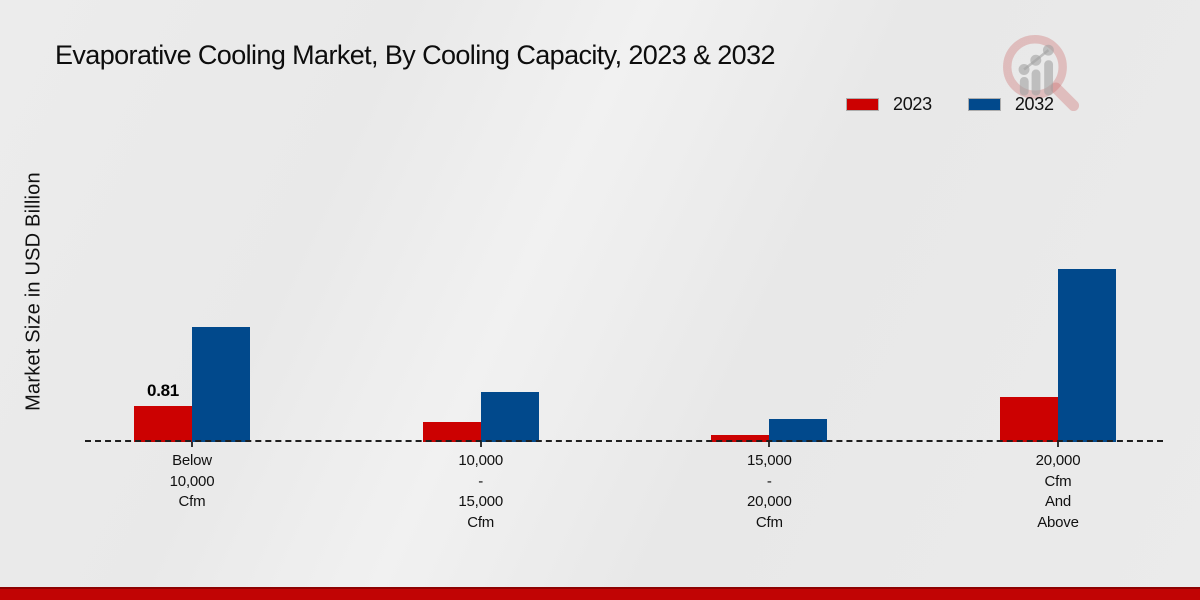 Image resolution: width=1200 pixels, height=600 pixels. What do you see at coordinates (769, 491) in the screenshot?
I see `x-axis-label-2: 15,000-20,000 Cfm` at bounding box center [769, 491].